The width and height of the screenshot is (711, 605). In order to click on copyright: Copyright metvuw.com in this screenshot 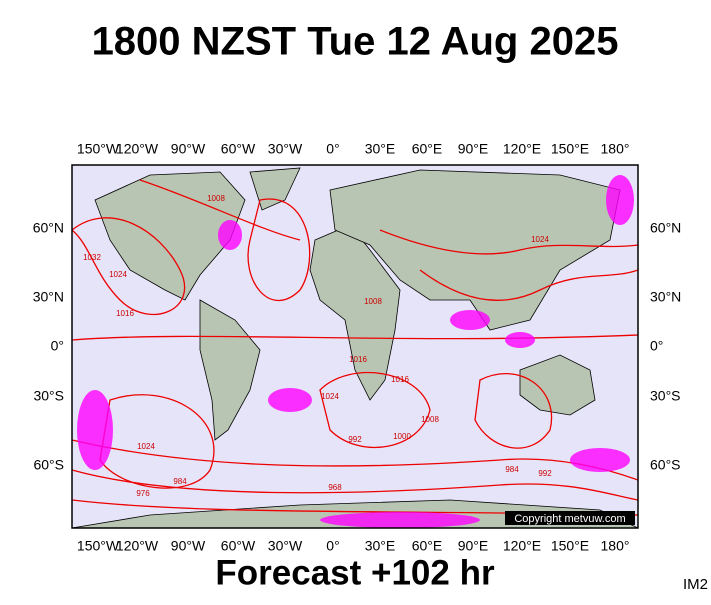, I will do `click(569, 519)`.